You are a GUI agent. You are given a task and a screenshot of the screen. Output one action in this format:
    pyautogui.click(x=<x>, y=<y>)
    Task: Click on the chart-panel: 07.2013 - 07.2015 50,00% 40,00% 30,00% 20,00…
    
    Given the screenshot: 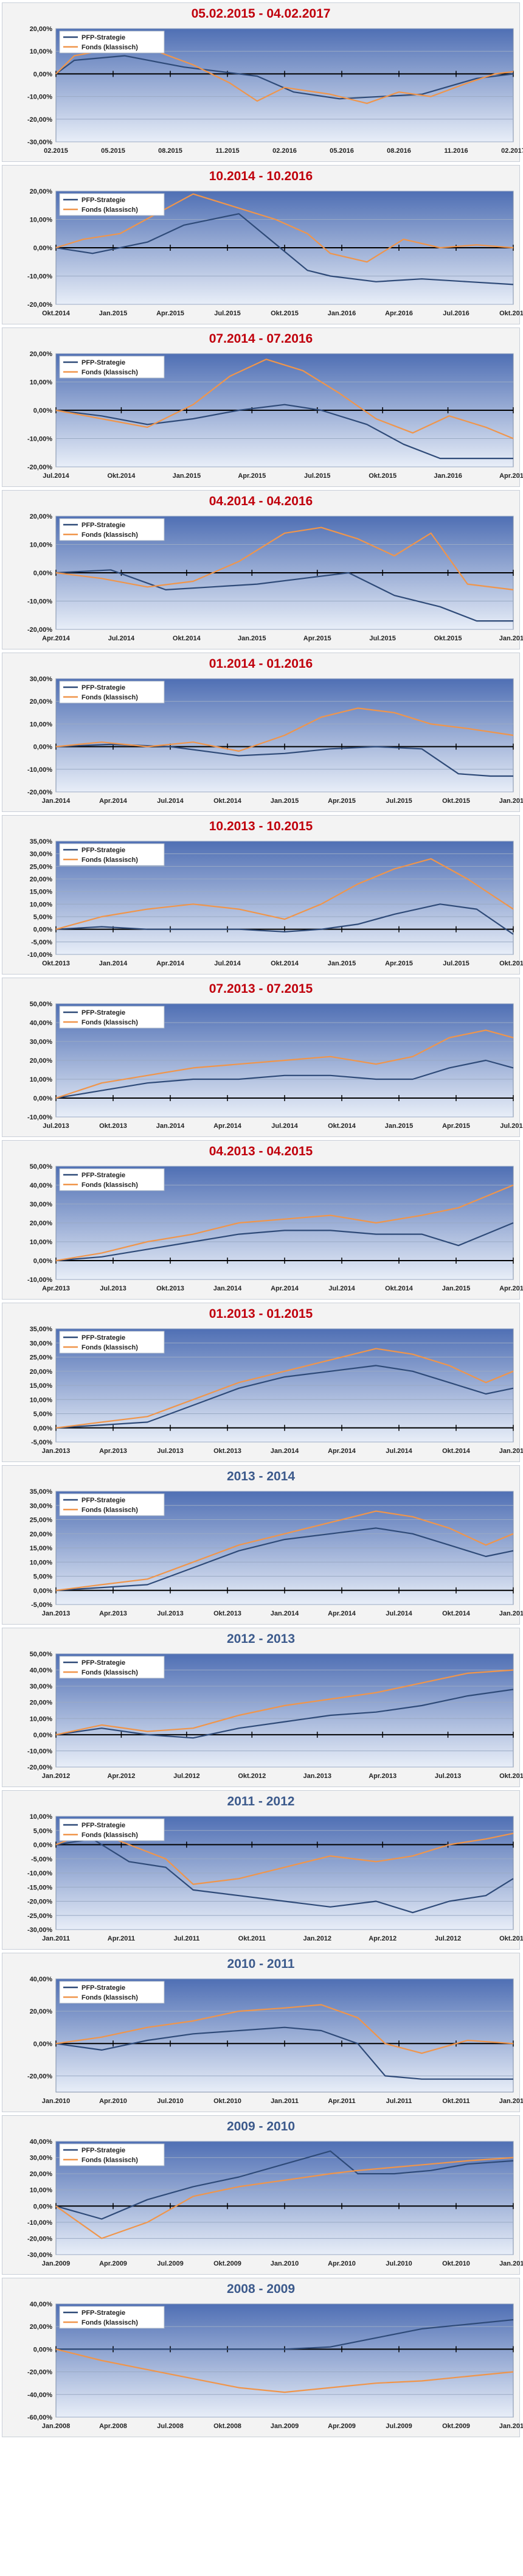 What is the action you would take?
    pyautogui.click(x=262, y=1057)
    